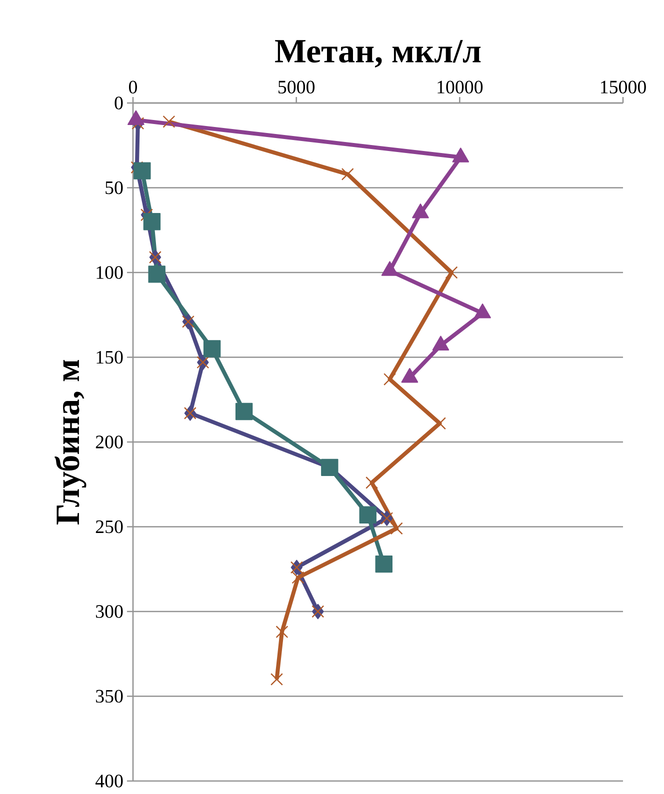 This screenshot has height=794, width=664. Describe the element at coordinates (109, 696) in the screenshot. I see `y-tick-label: 350` at that location.